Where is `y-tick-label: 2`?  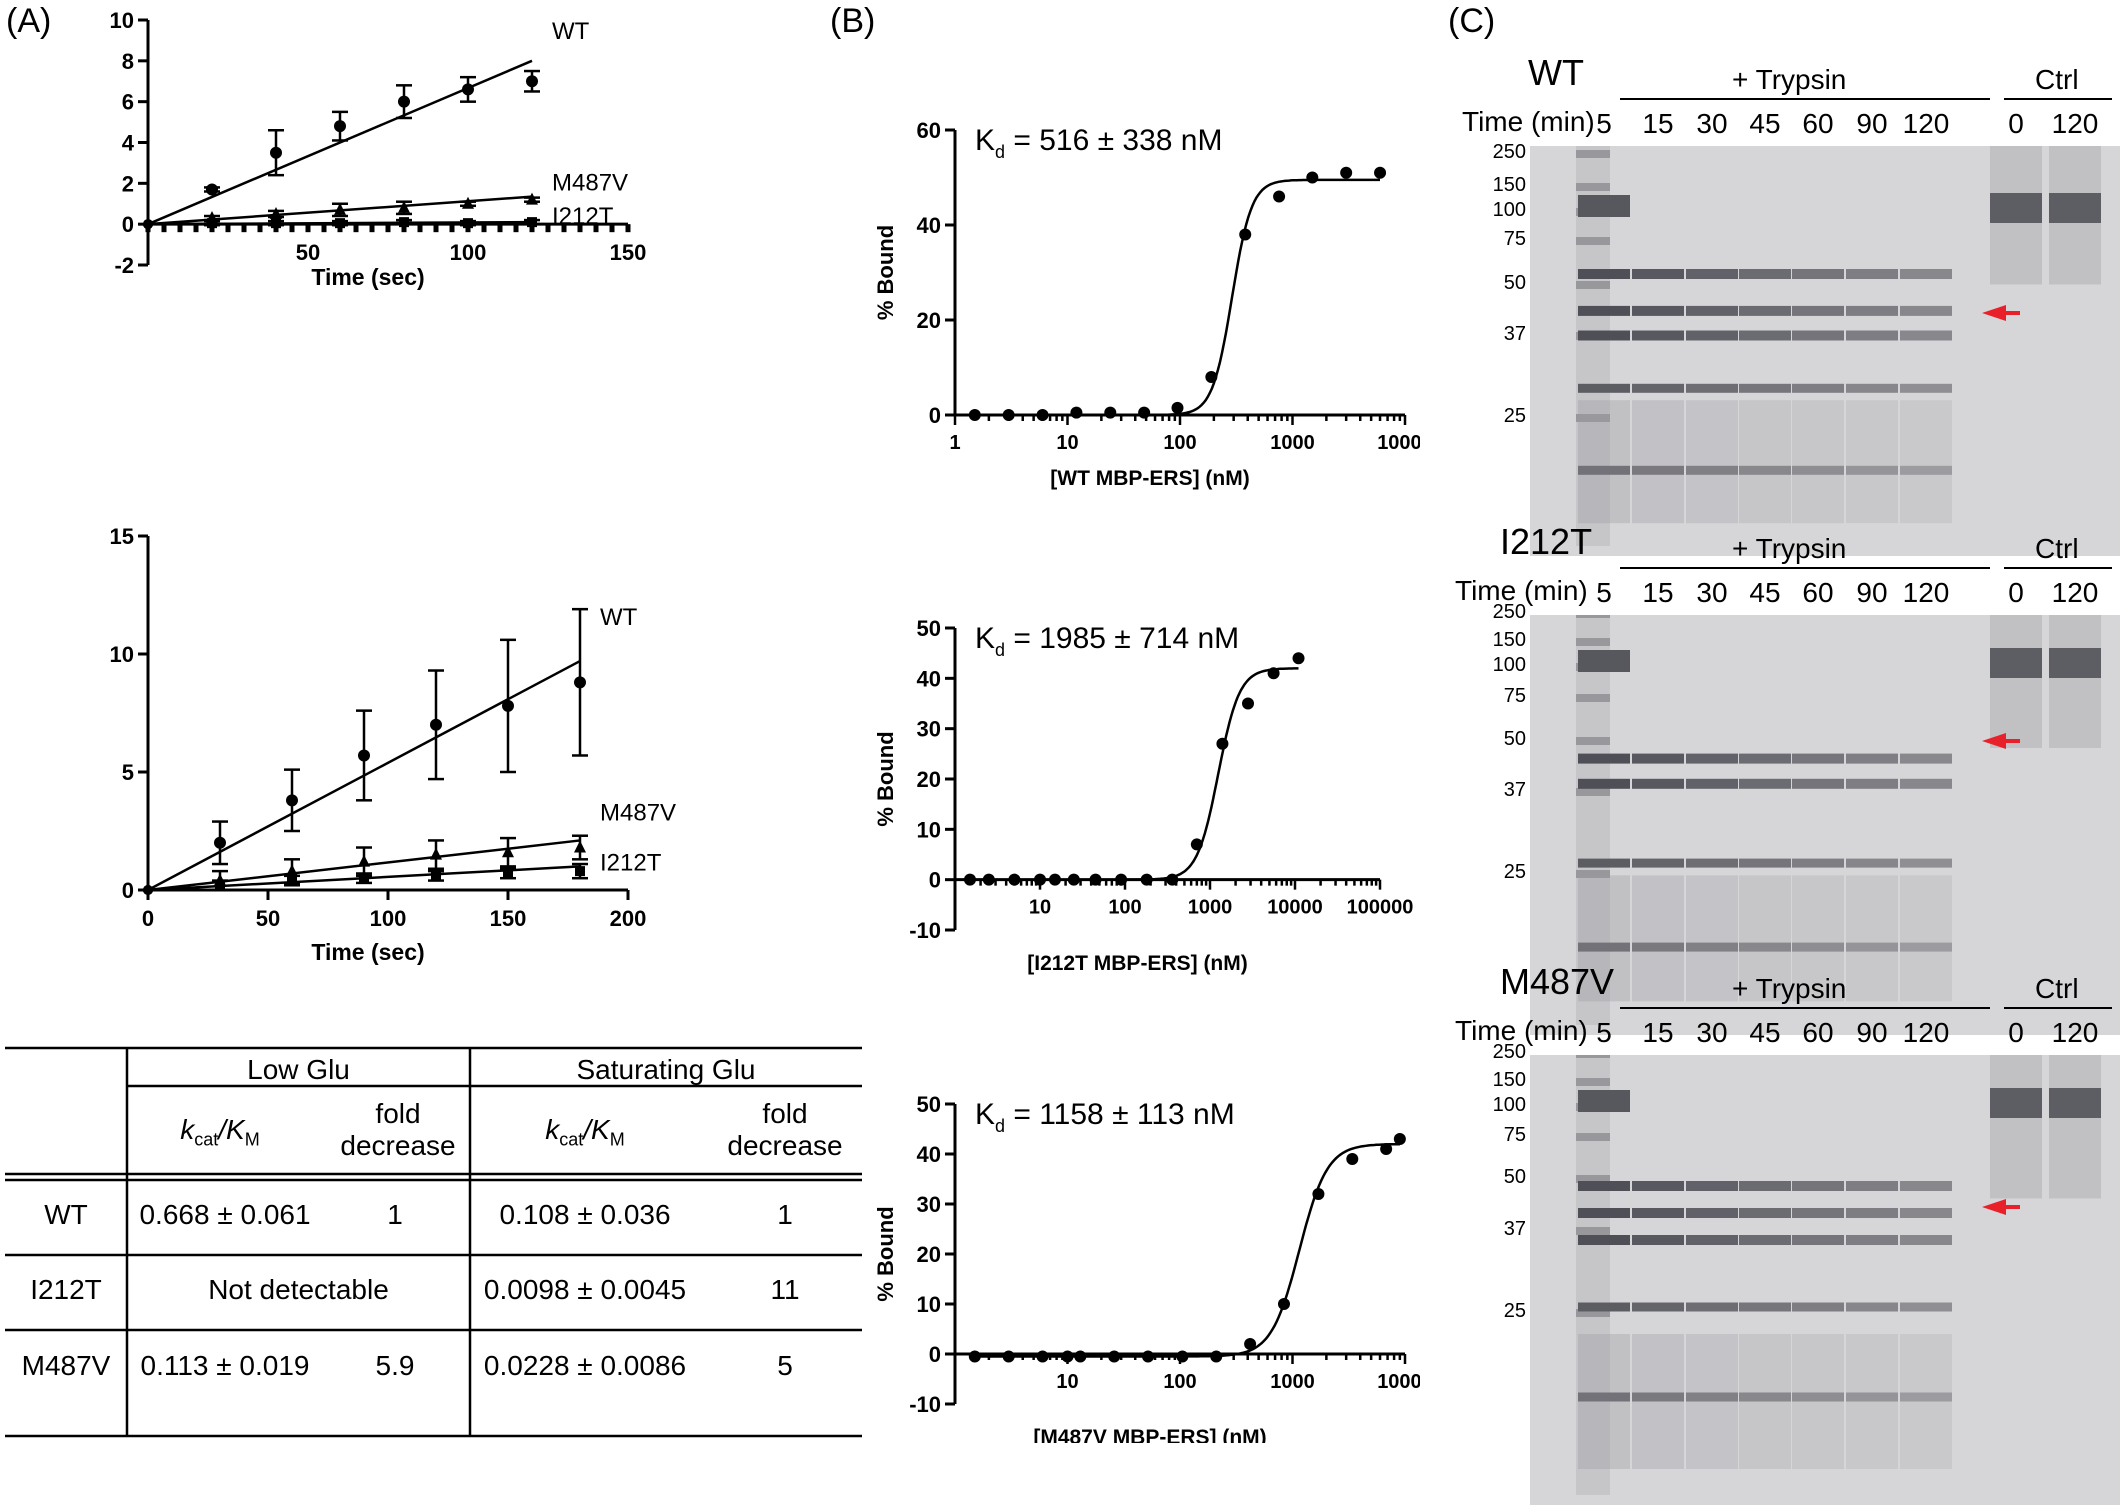 y-tick-label: 2 is located at coordinates (128, 183).